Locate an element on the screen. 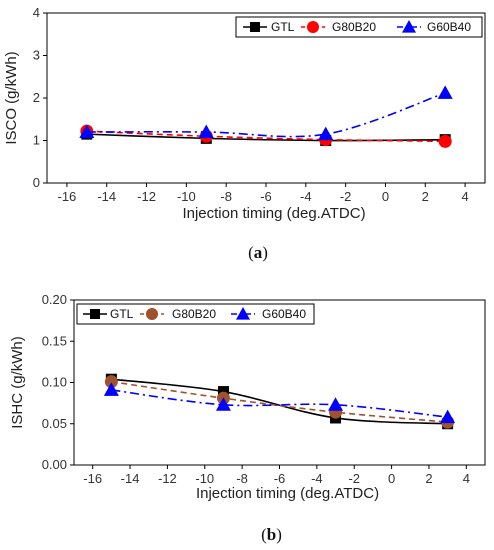  y-axis-title: ISCO (g/kWh) is located at coordinates (11, 97).